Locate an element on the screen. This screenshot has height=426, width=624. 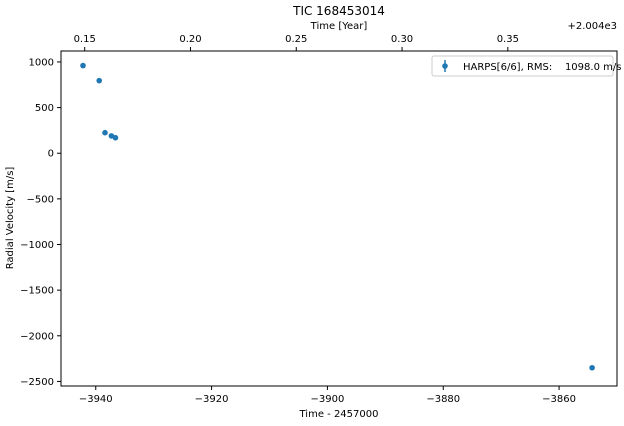
top-x-axis-label: Time [Year] is located at coordinates (339, 26).